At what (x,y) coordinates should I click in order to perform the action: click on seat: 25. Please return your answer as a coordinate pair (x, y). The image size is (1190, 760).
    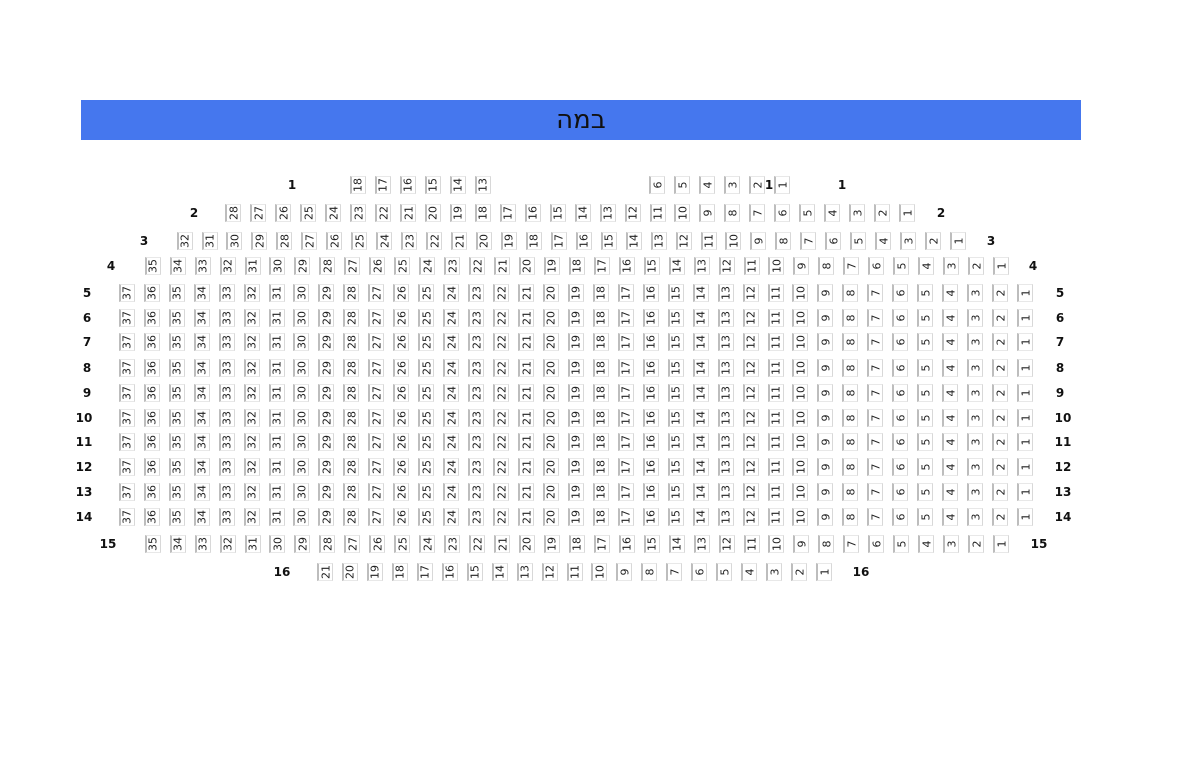
    Looking at the image, I should click on (426, 318).